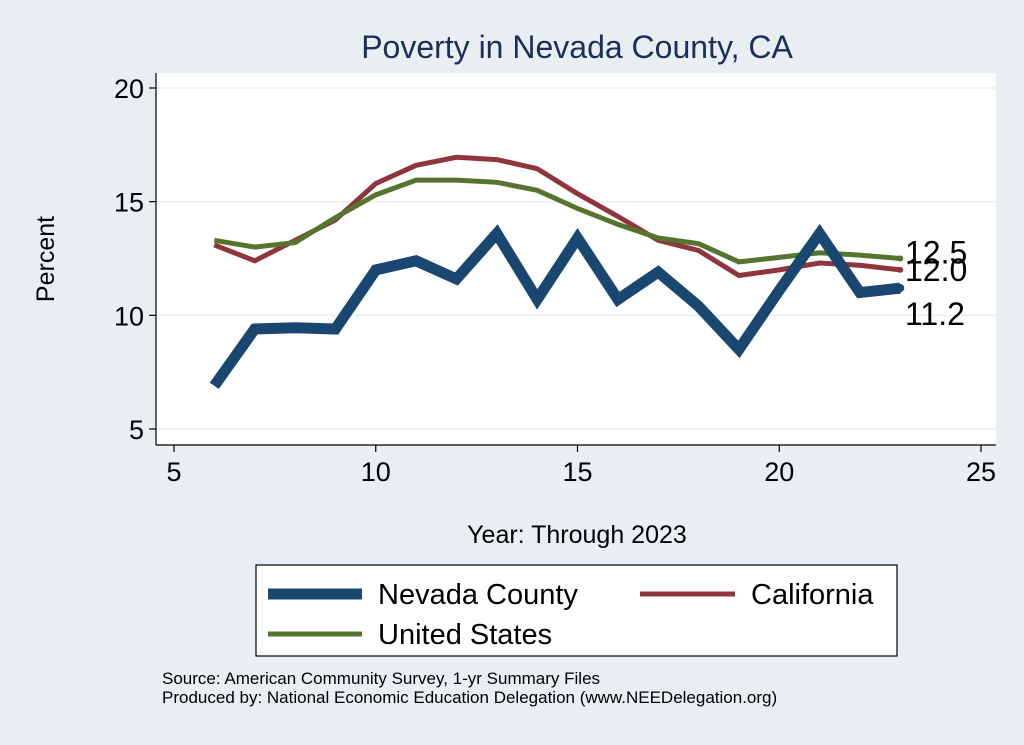  I want to click on y-tick-label-10: 10, so click(129, 316).